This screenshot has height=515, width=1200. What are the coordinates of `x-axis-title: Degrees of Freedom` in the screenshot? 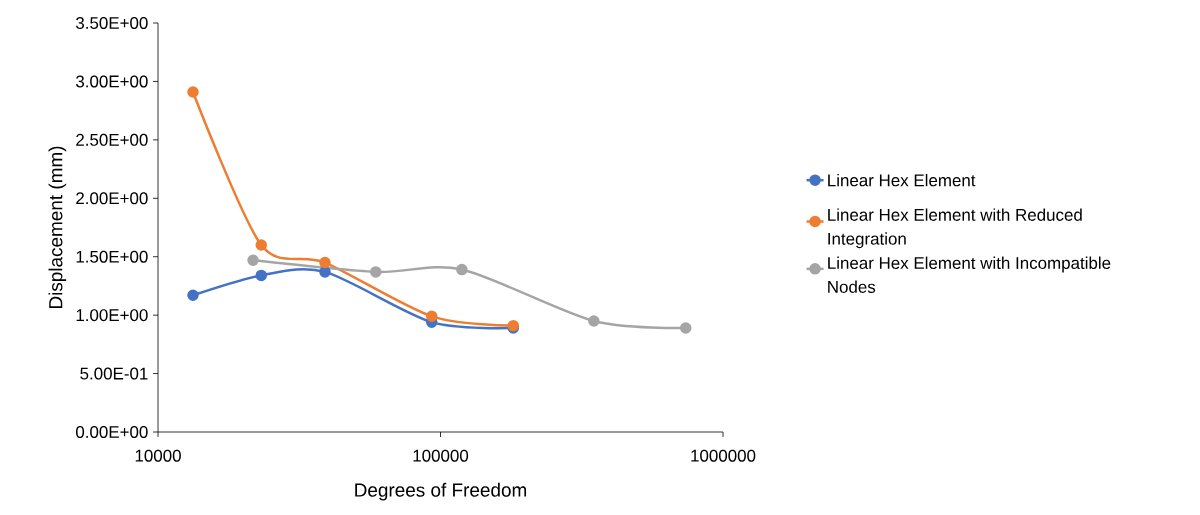 It's located at (441, 491).